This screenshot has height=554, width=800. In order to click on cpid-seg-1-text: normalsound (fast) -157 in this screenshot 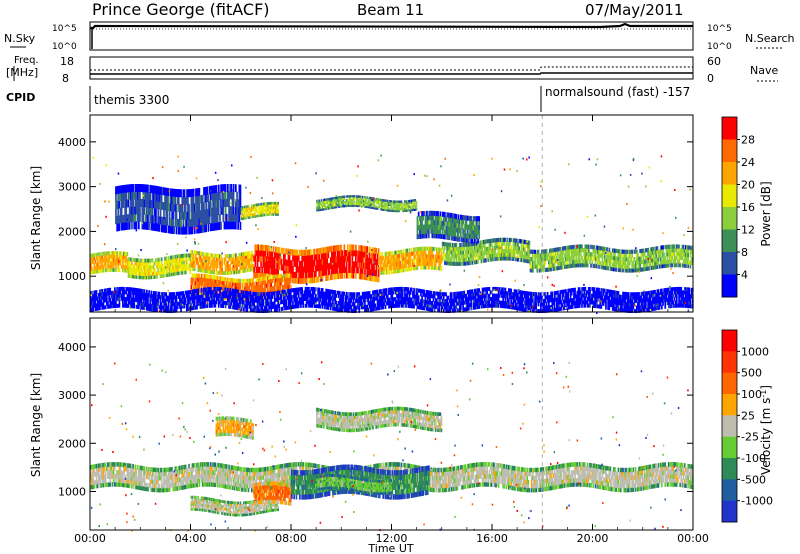, I will do `click(617, 92)`.